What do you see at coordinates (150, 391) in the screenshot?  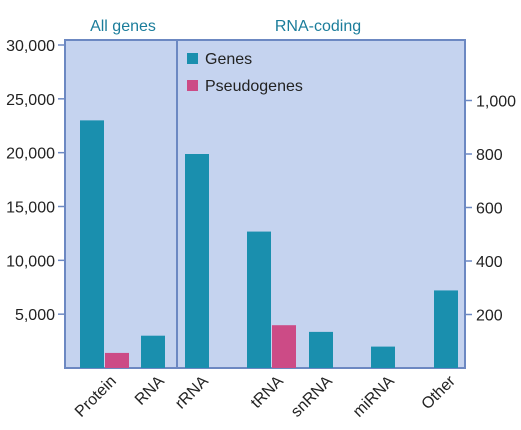 I see `category-label-rna: RNA` at bounding box center [150, 391].